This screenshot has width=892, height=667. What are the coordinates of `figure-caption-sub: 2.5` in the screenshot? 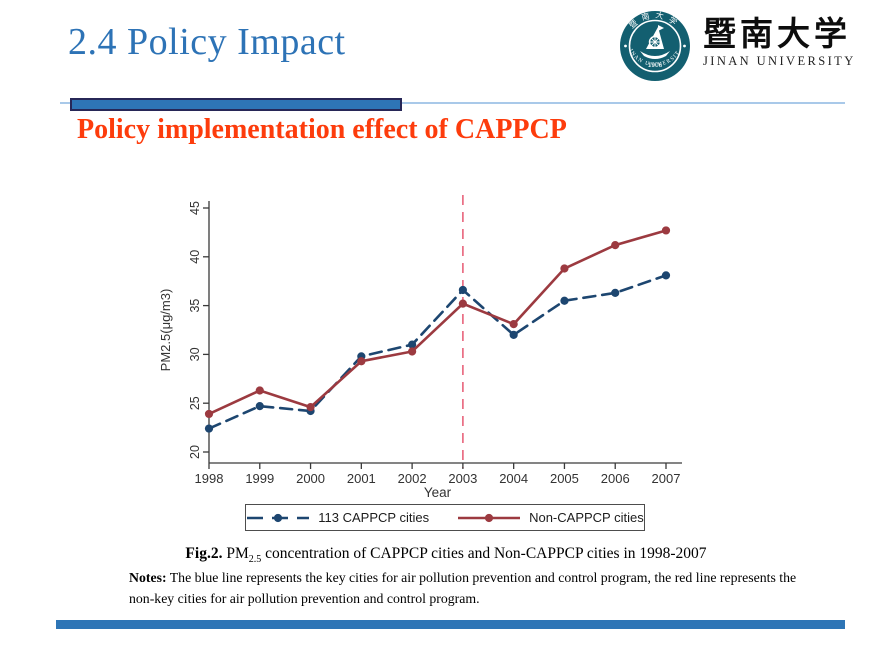 It's located at (255, 560).